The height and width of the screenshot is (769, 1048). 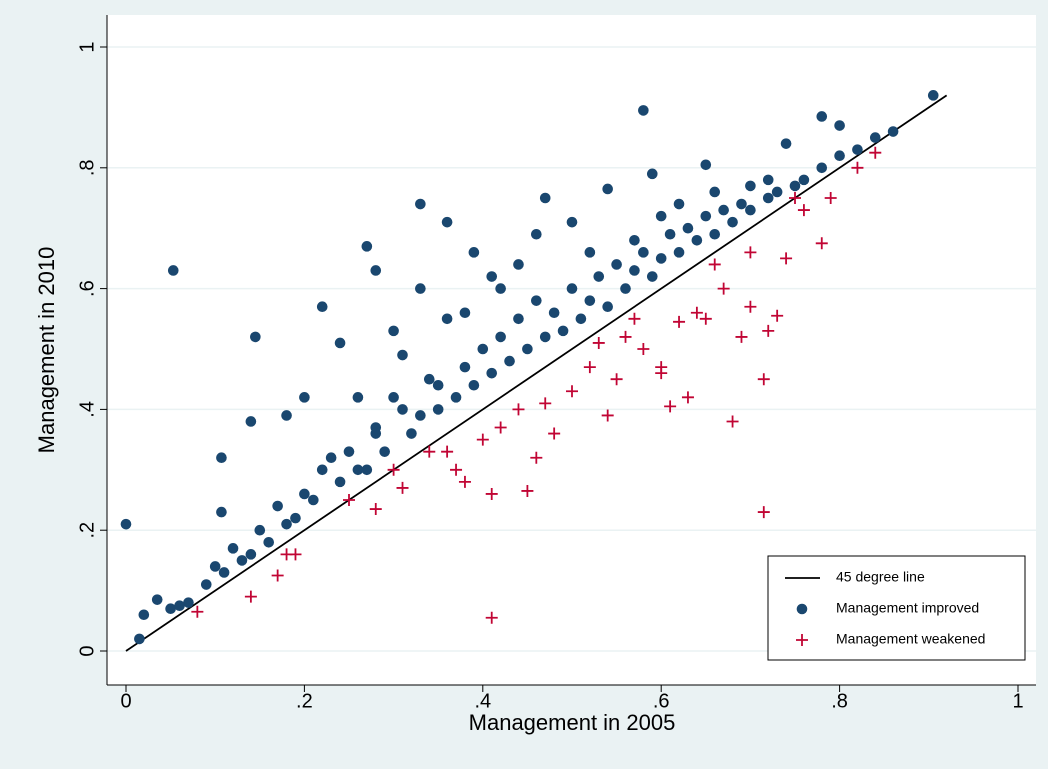 What do you see at coordinates (87, 650) in the screenshot?
I see `y-tick-label: 0` at bounding box center [87, 650].